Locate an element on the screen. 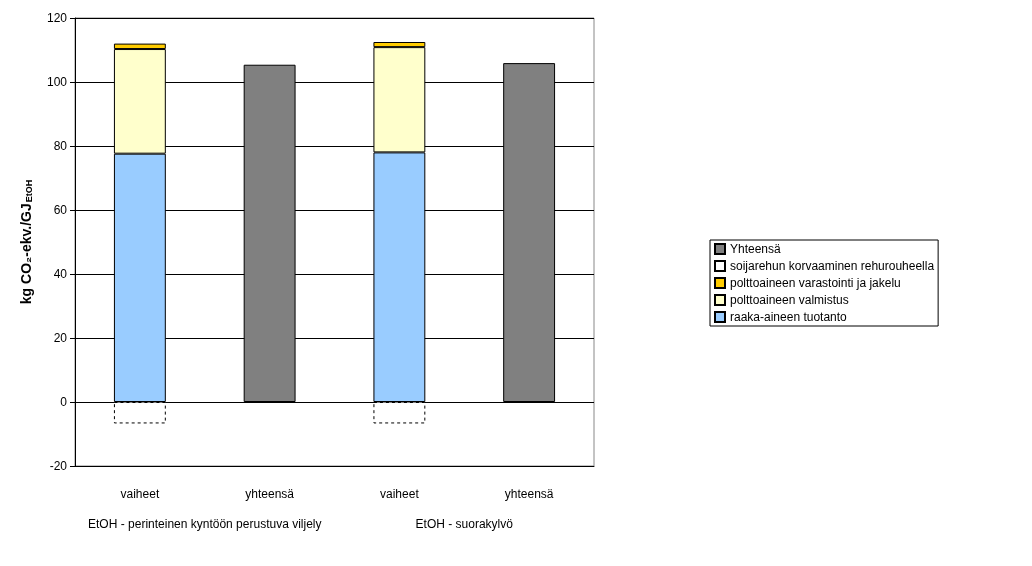  y-tick-label: 0 is located at coordinates (64, 402).